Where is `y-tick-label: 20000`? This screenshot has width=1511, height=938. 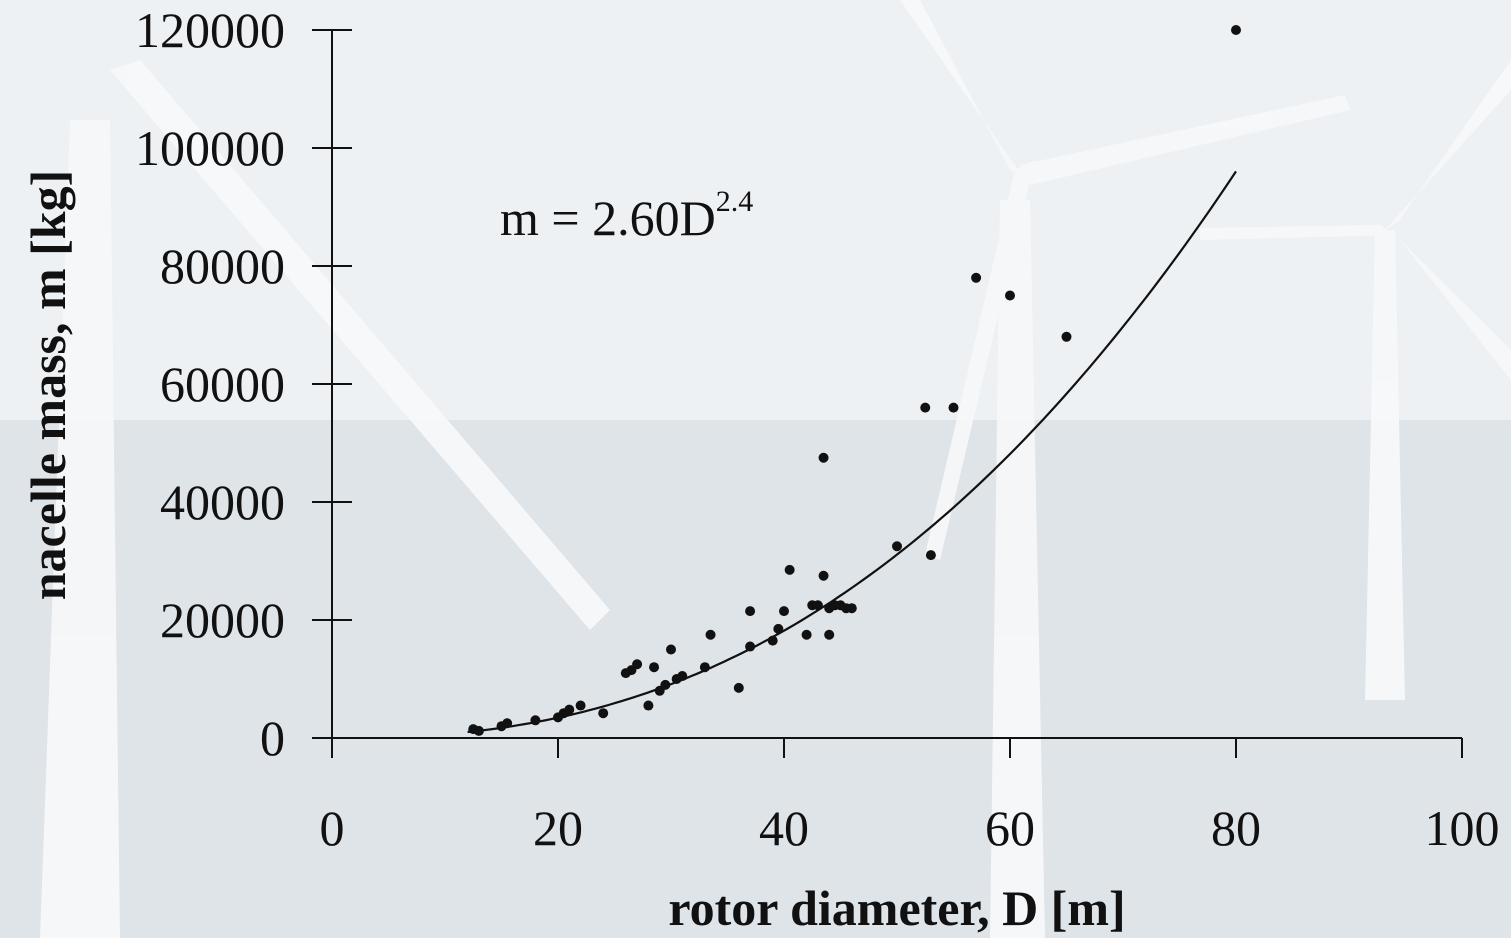 y-tick-label: 20000 is located at coordinates (222, 620).